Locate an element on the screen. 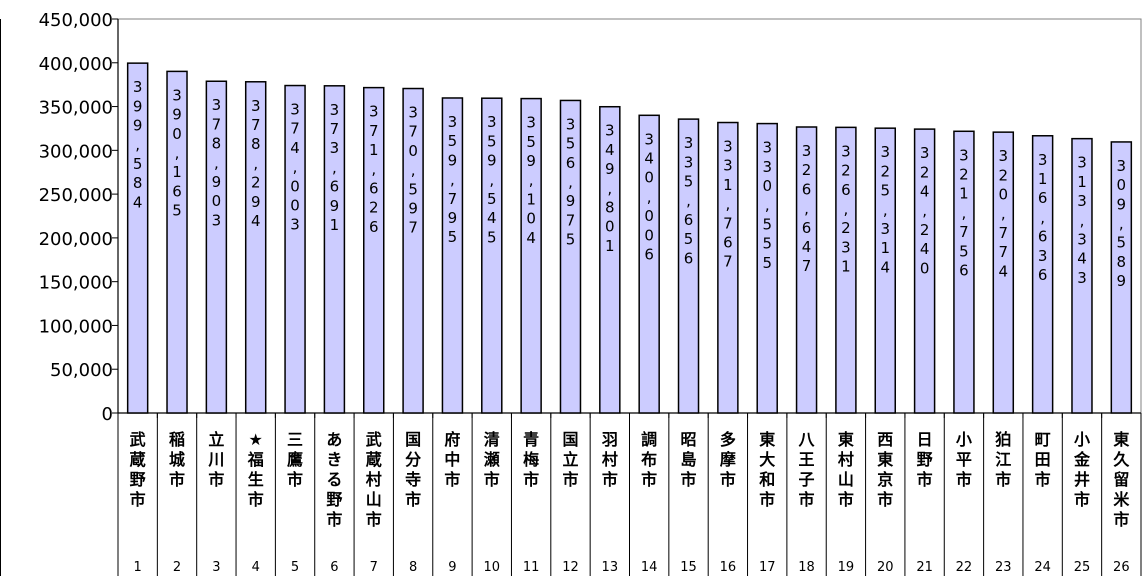 The width and height of the screenshot is (1143, 576). category-label: 清瀬市 is located at coordinates (492, 459).